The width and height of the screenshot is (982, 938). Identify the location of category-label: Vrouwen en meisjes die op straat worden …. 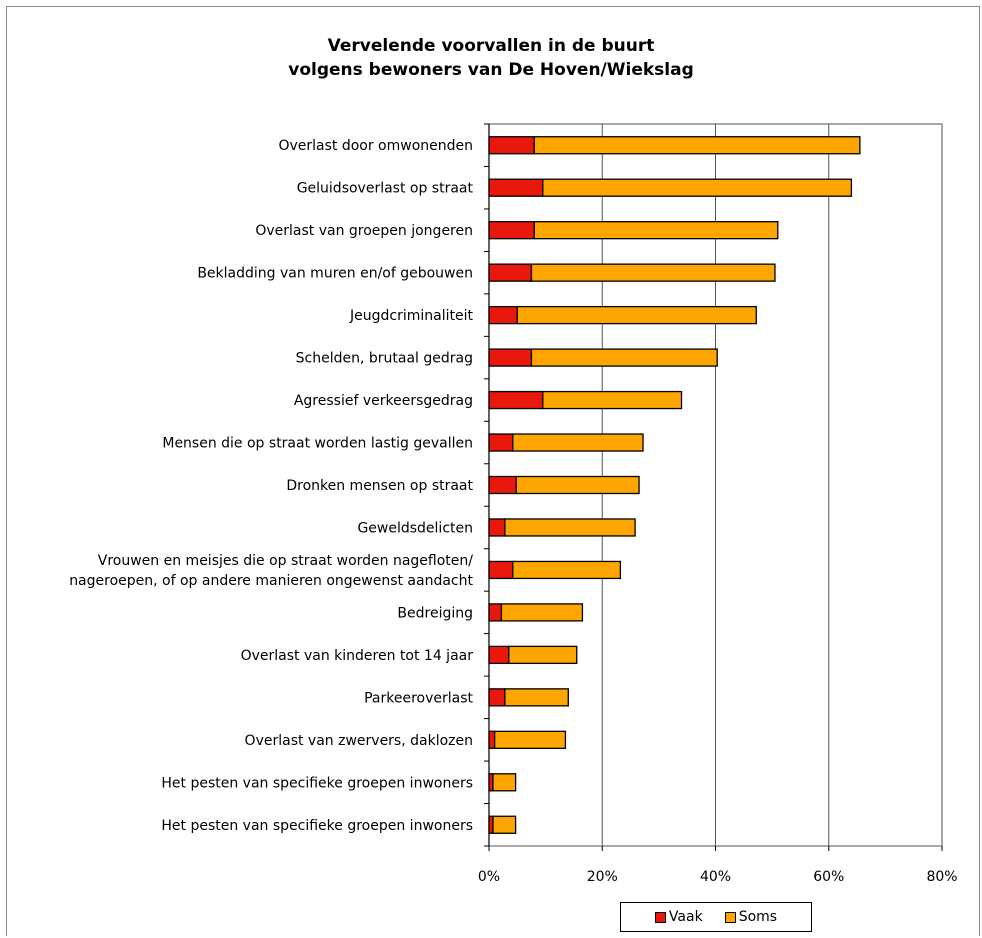
(286, 561).